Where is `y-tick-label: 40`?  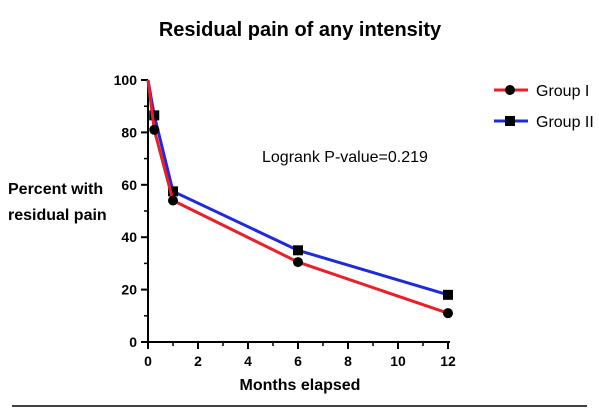 y-tick-label: 40 is located at coordinates (129, 237).